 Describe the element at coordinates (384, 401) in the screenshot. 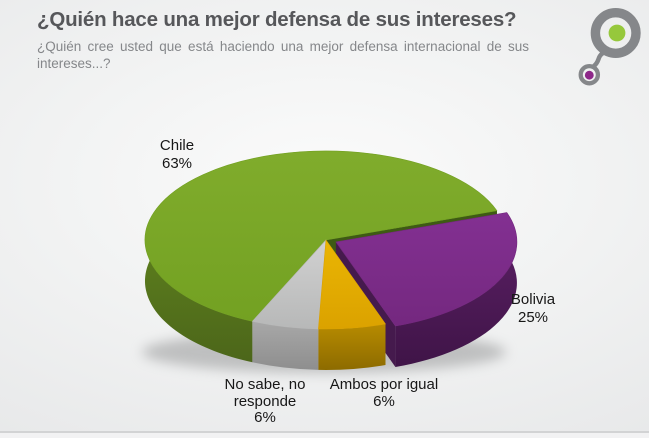

I see `pie-label-ambos-pct: 6%` at that location.